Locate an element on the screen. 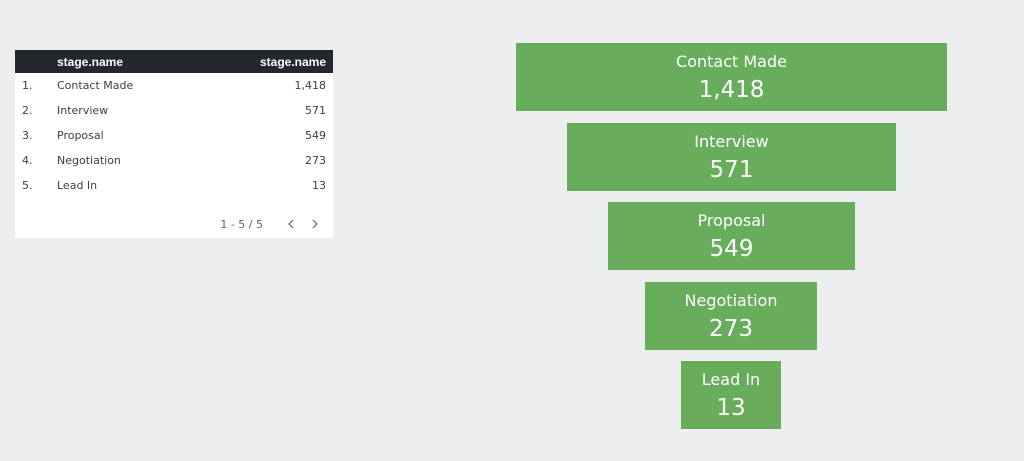 This screenshot has width=1024, height=461. funnel-step-label: Lead In is located at coordinates (731, 379).